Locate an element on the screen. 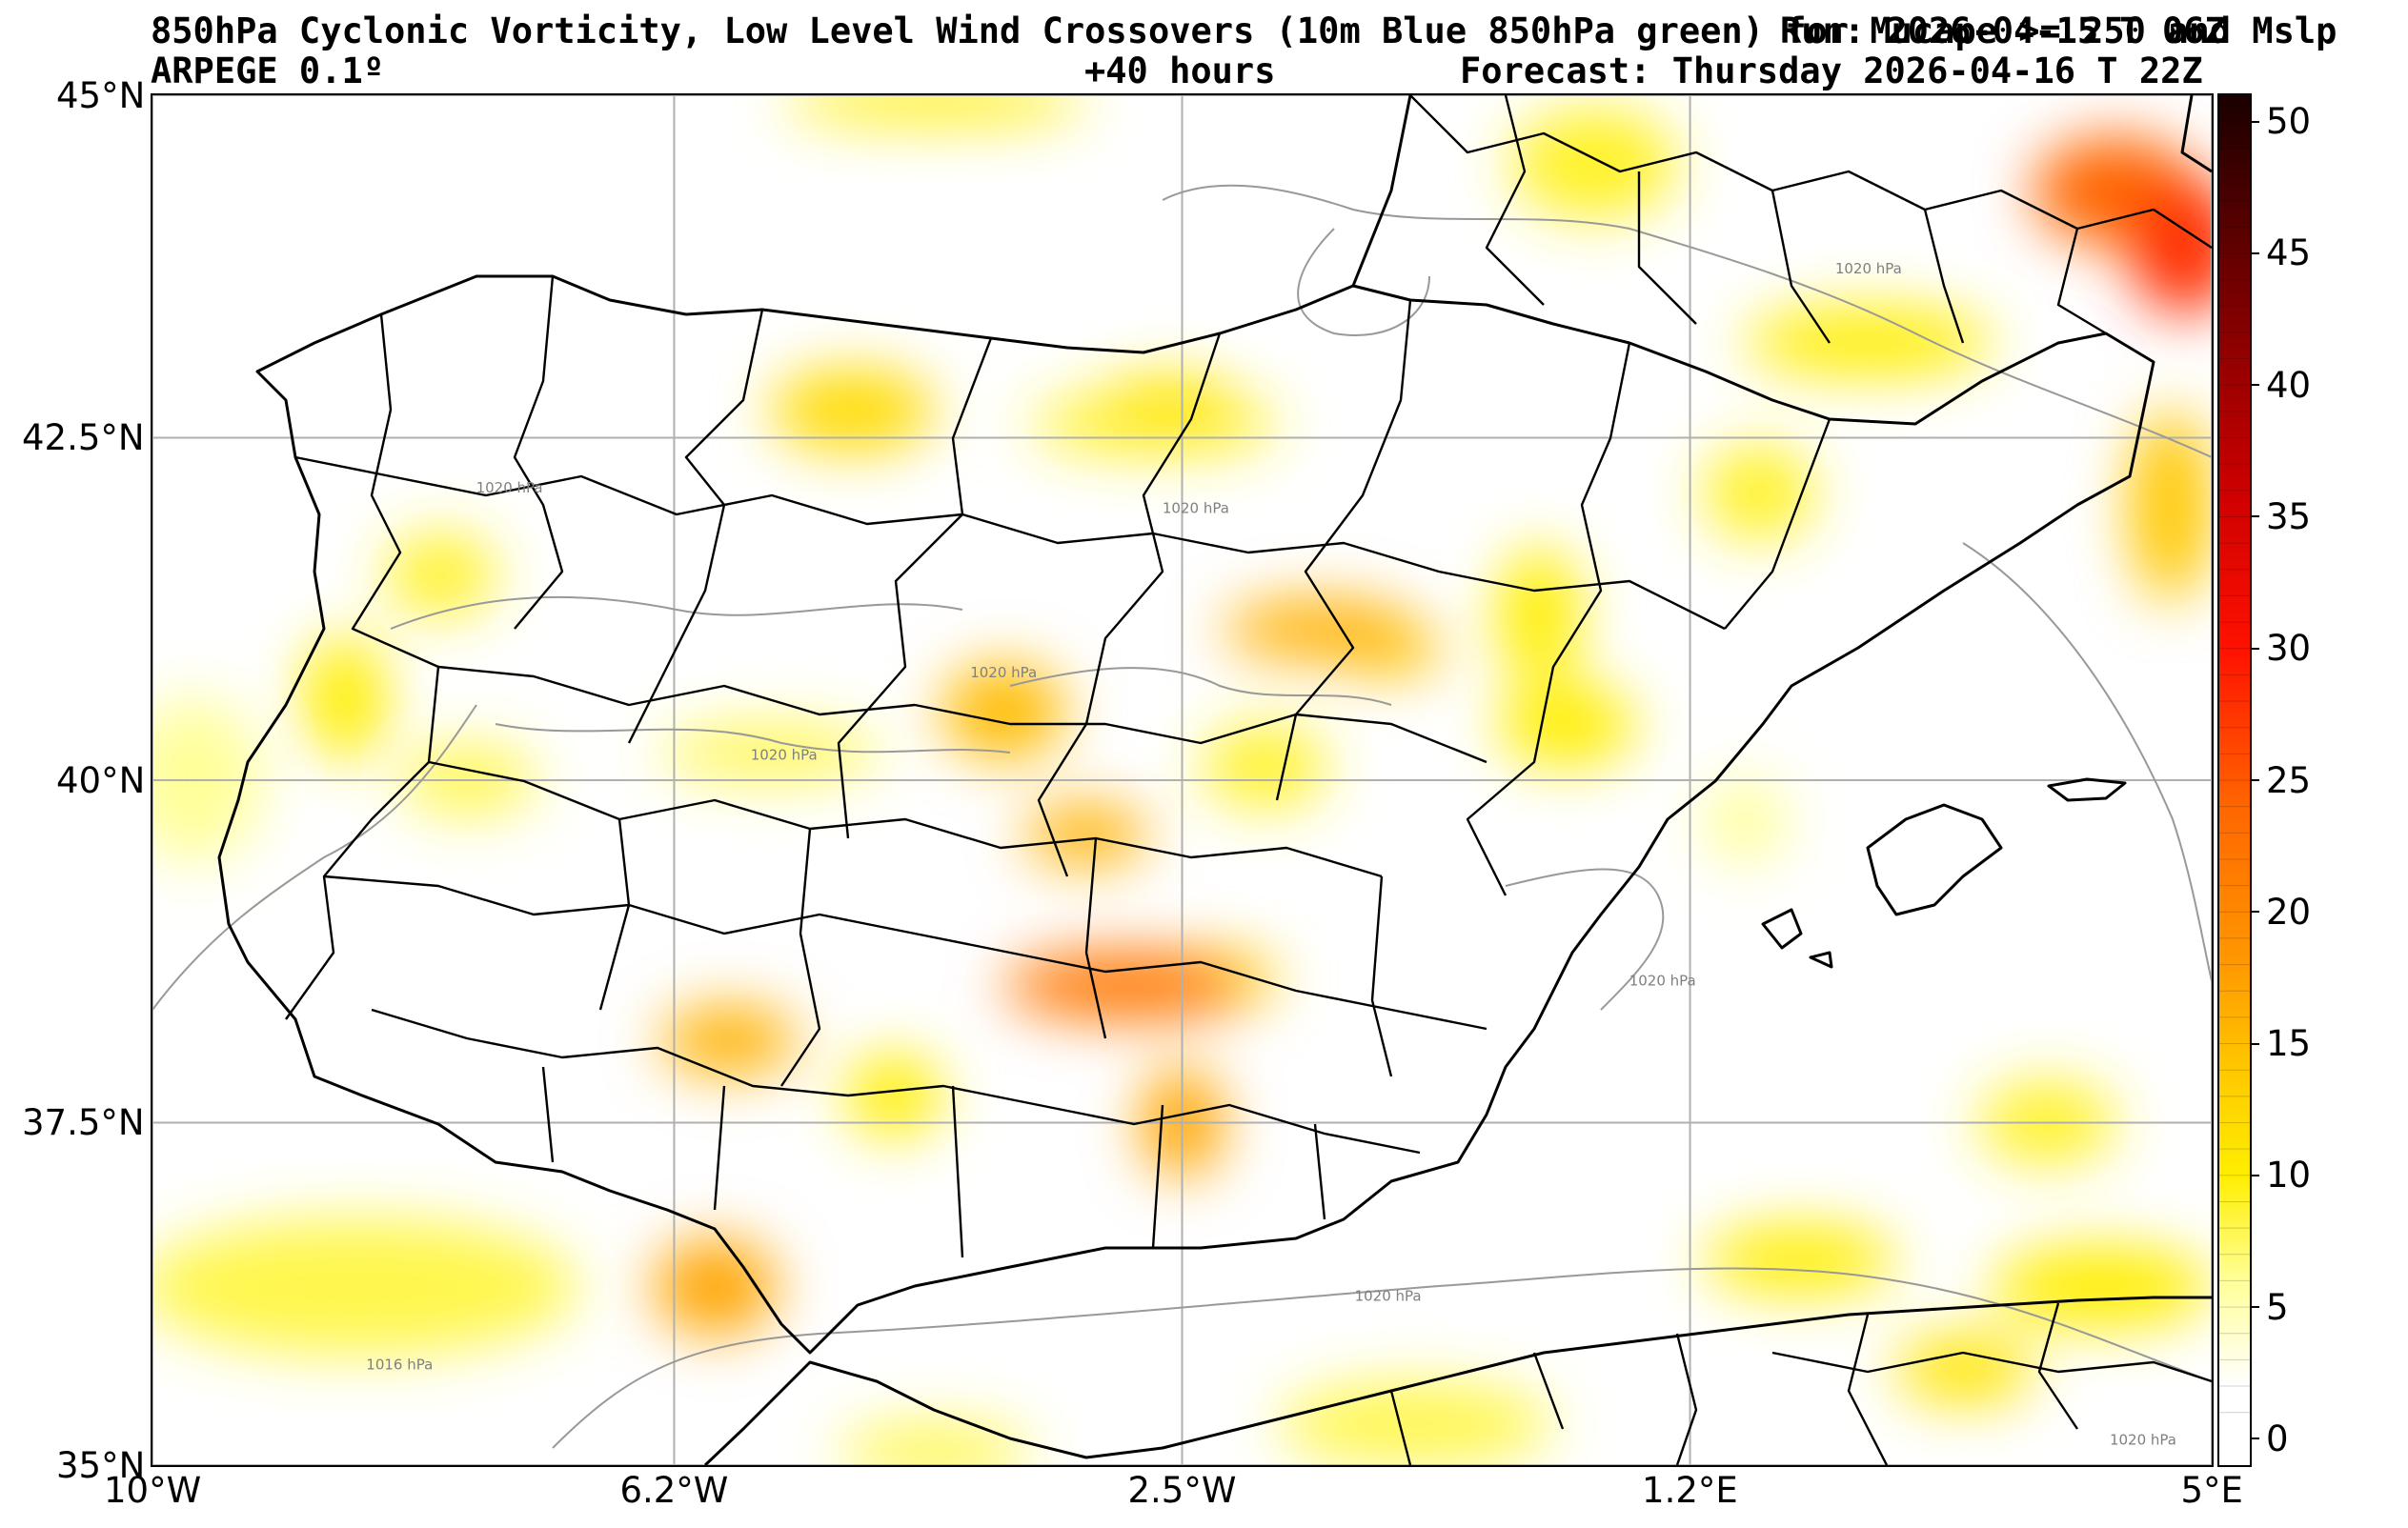 Image resolution: width=2408 pixels, height=1528 pixels. colorbar-fill is located at coordinates (2234, 780).